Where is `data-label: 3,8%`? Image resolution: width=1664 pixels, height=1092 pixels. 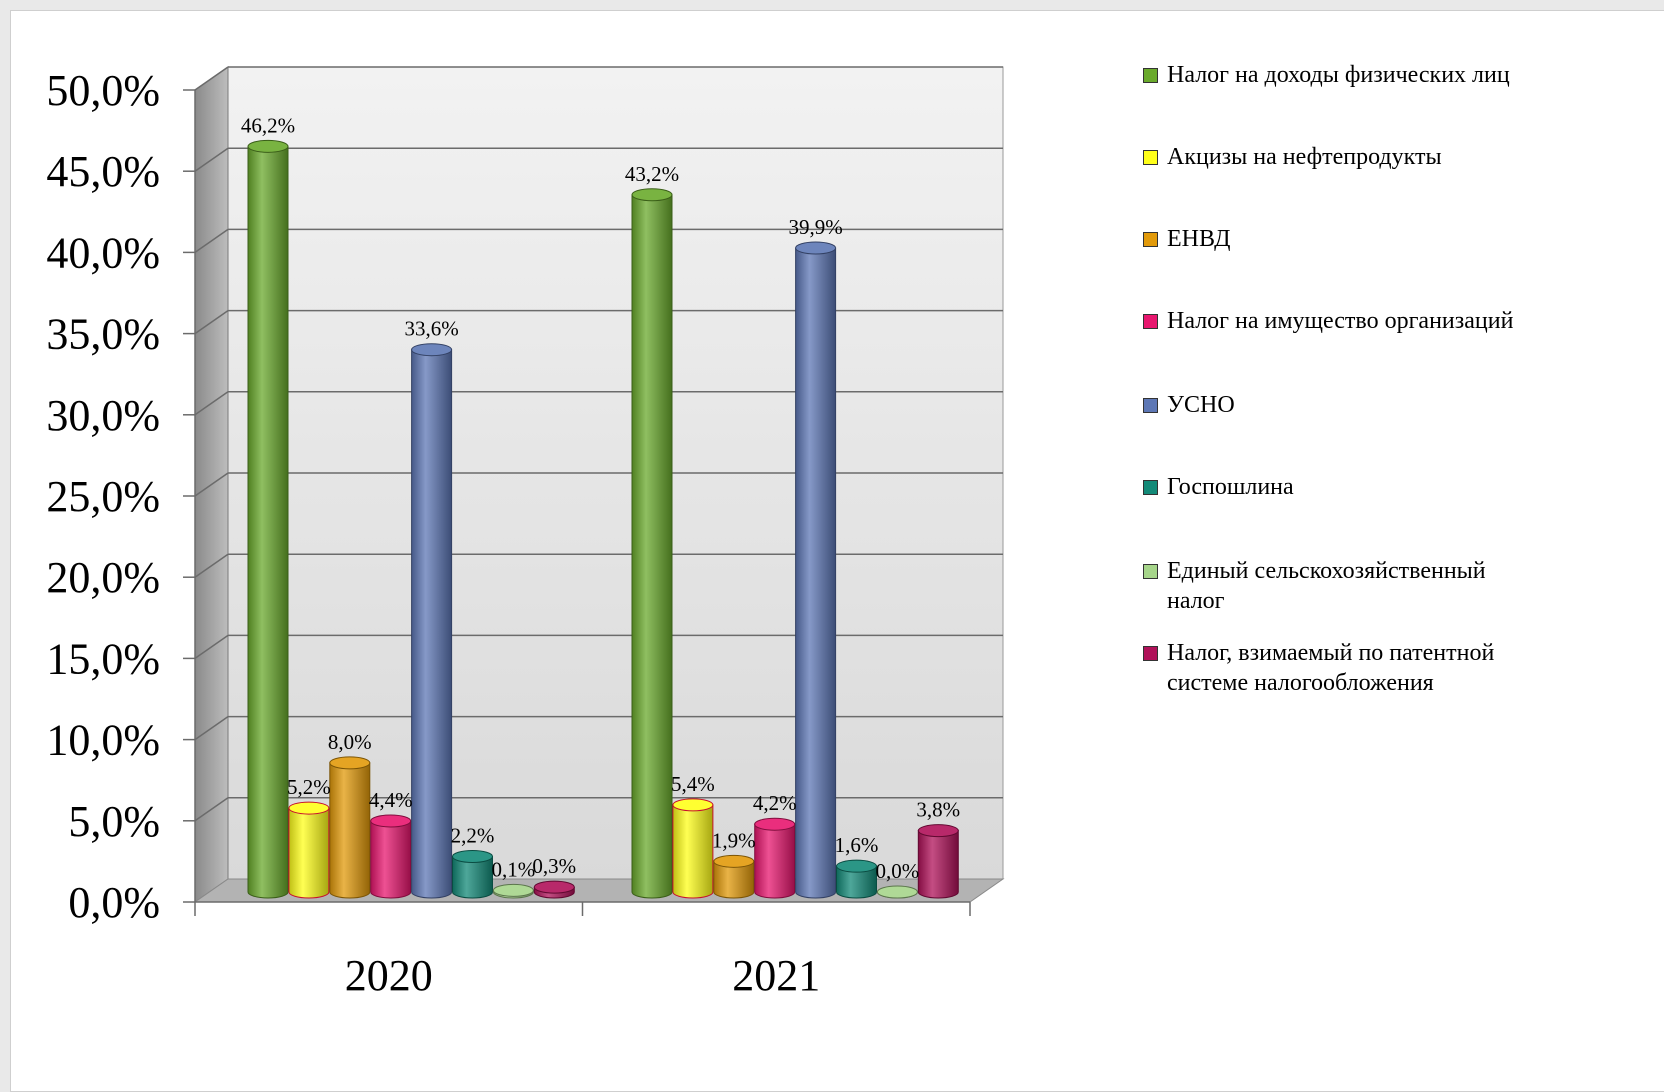
data-label: 3,8% is located at coordinates (938, 810).